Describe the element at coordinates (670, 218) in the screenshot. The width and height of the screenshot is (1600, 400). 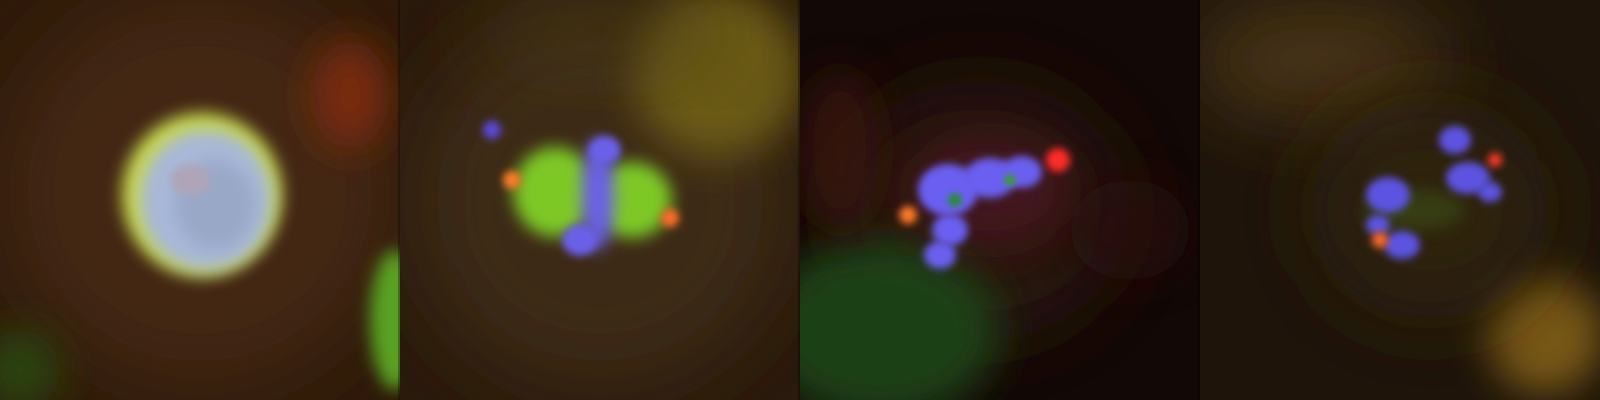
I see `centrosome-right` at that location.